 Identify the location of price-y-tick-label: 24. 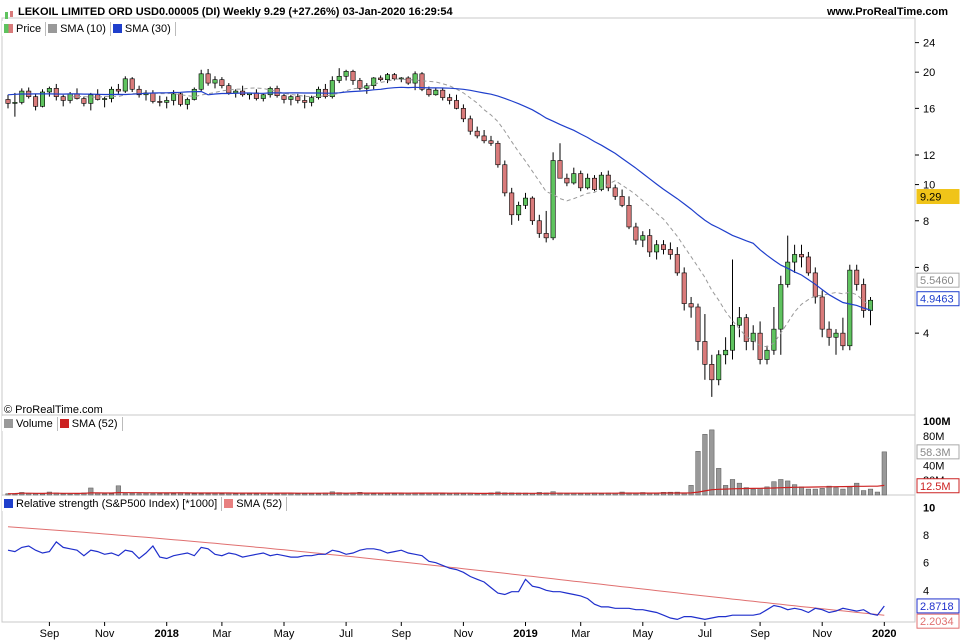
(929, 44).